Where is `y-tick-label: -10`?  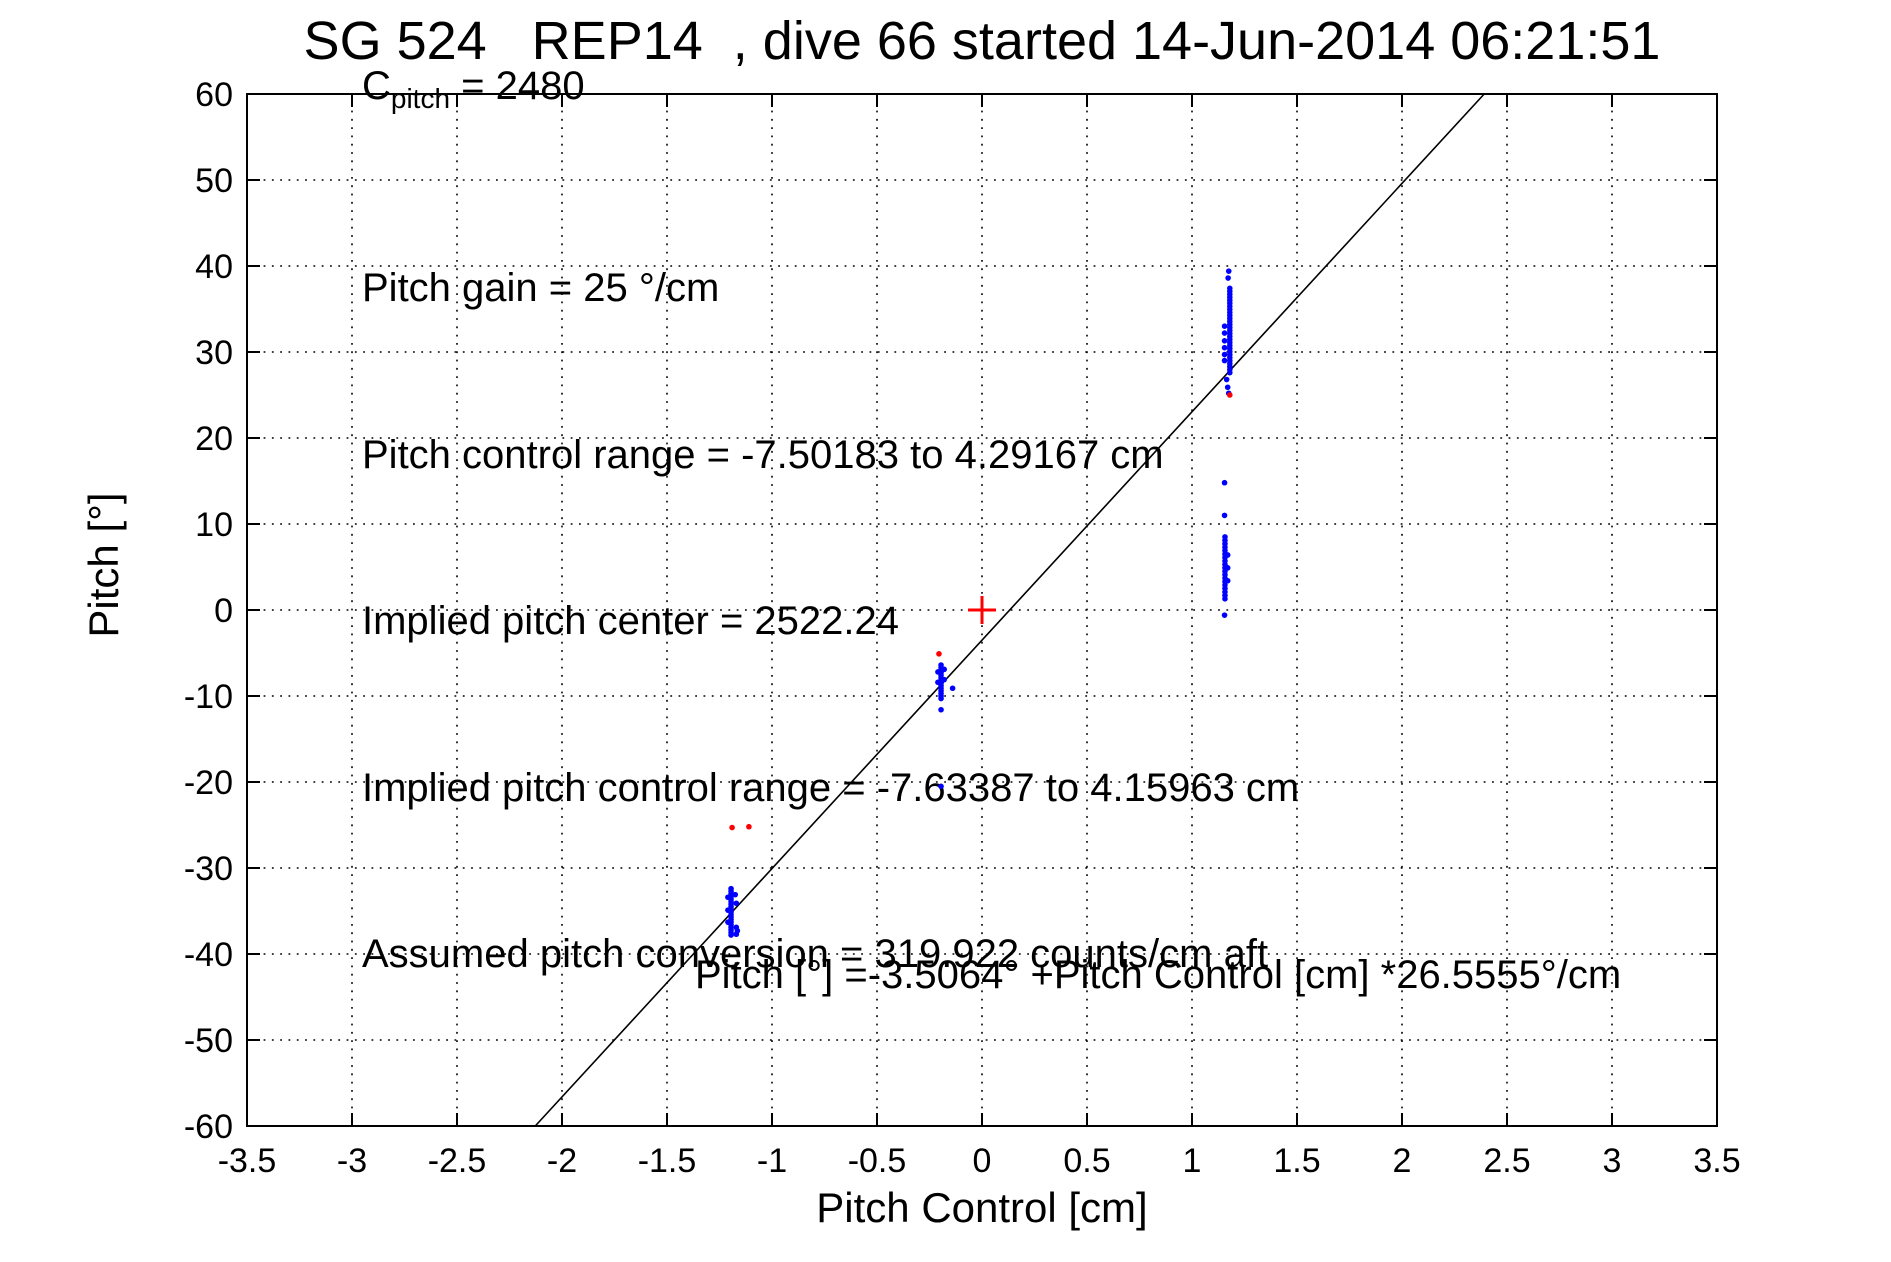 y-tick-label: -10 is located at coordinates (208, 697).